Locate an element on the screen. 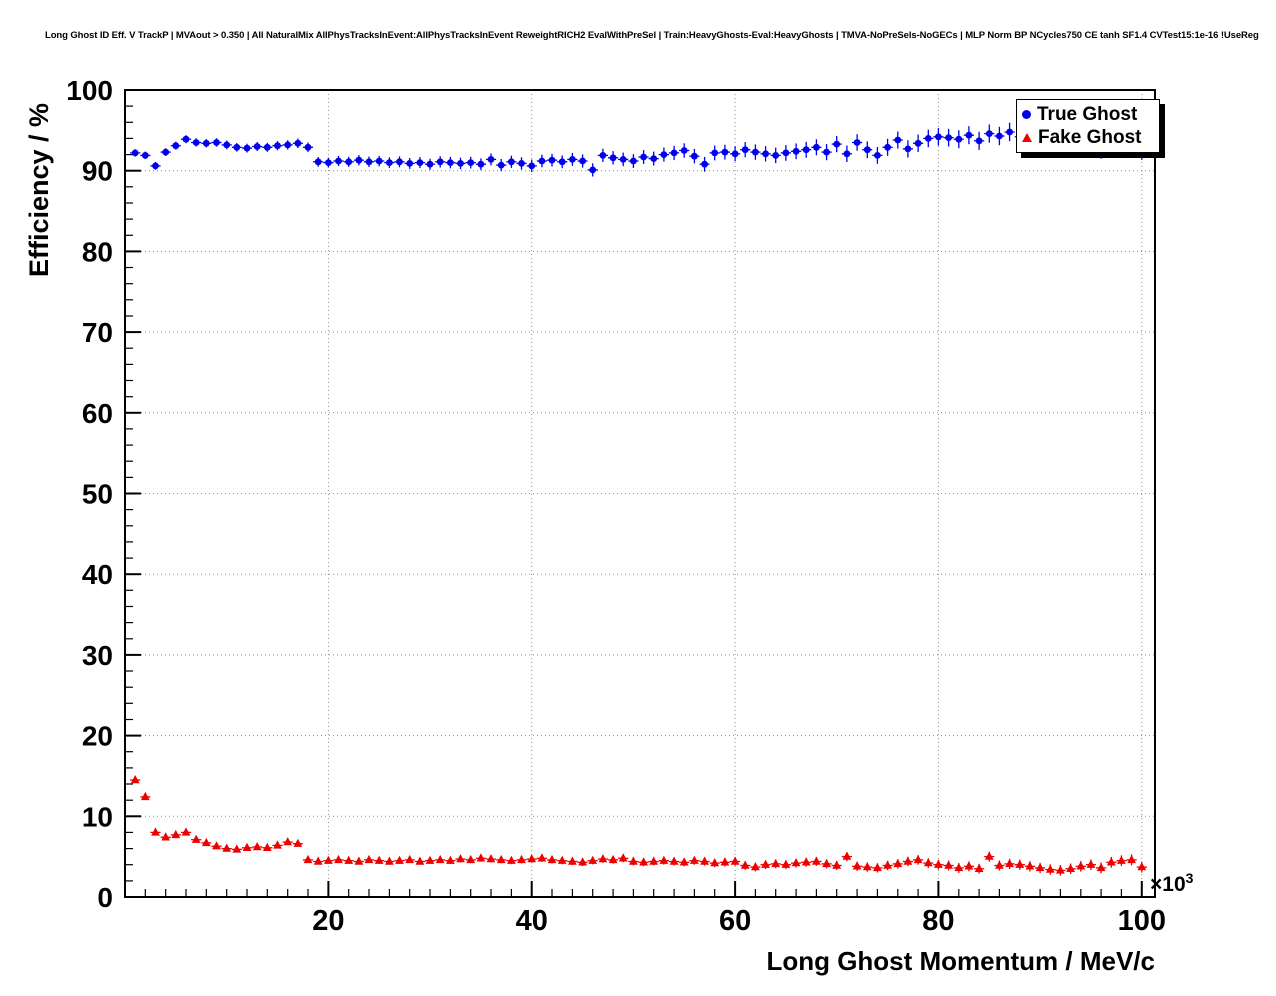 The height and width of the screenshot is (996, 1276). x-axis-multiplier: ×10³ is located at coordinates (1171, 883).